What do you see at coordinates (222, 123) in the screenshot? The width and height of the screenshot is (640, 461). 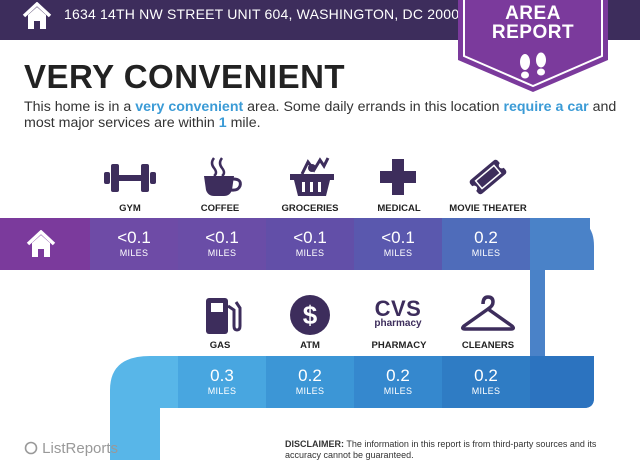 I see `highlight-distance: 1` at bounding box center [222, 123].